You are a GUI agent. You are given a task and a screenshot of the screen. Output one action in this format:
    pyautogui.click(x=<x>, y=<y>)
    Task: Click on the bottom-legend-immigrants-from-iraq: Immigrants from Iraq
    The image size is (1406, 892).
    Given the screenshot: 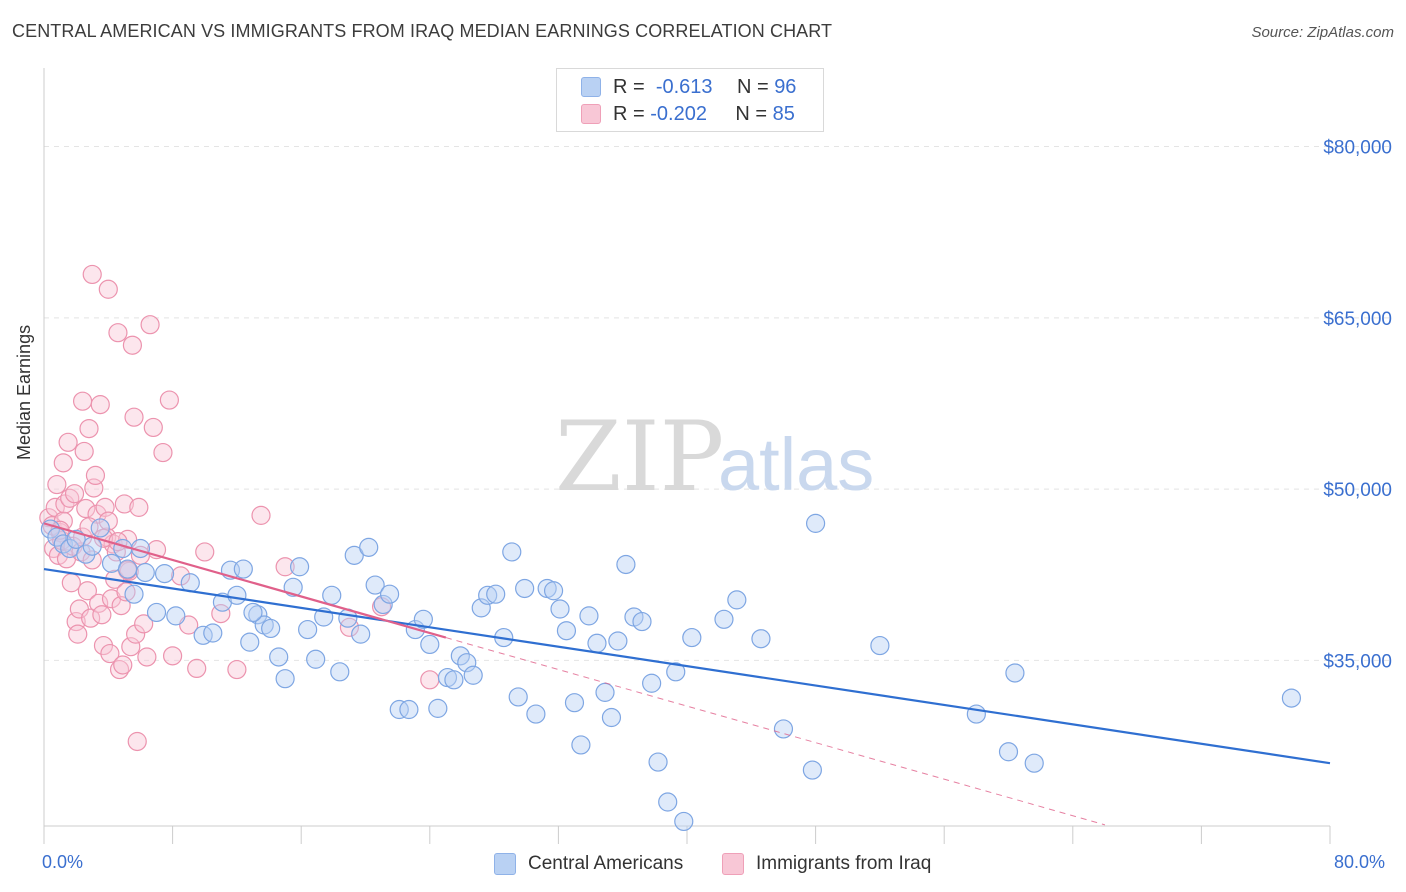 What is the action you would take?
    pyautogui.click(x=826, y=864)
    